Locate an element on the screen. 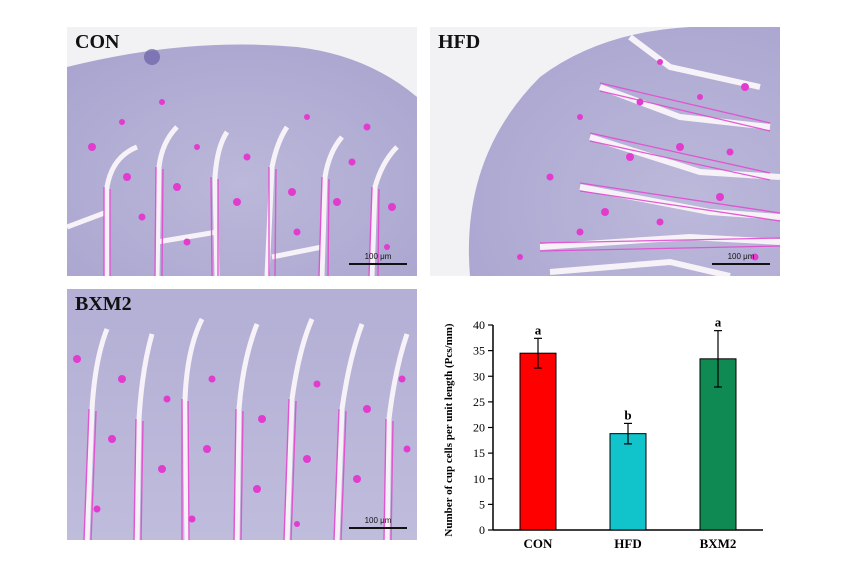 This screenshot has height=565, width=865. error-bars is located at coordinates (628, 387).